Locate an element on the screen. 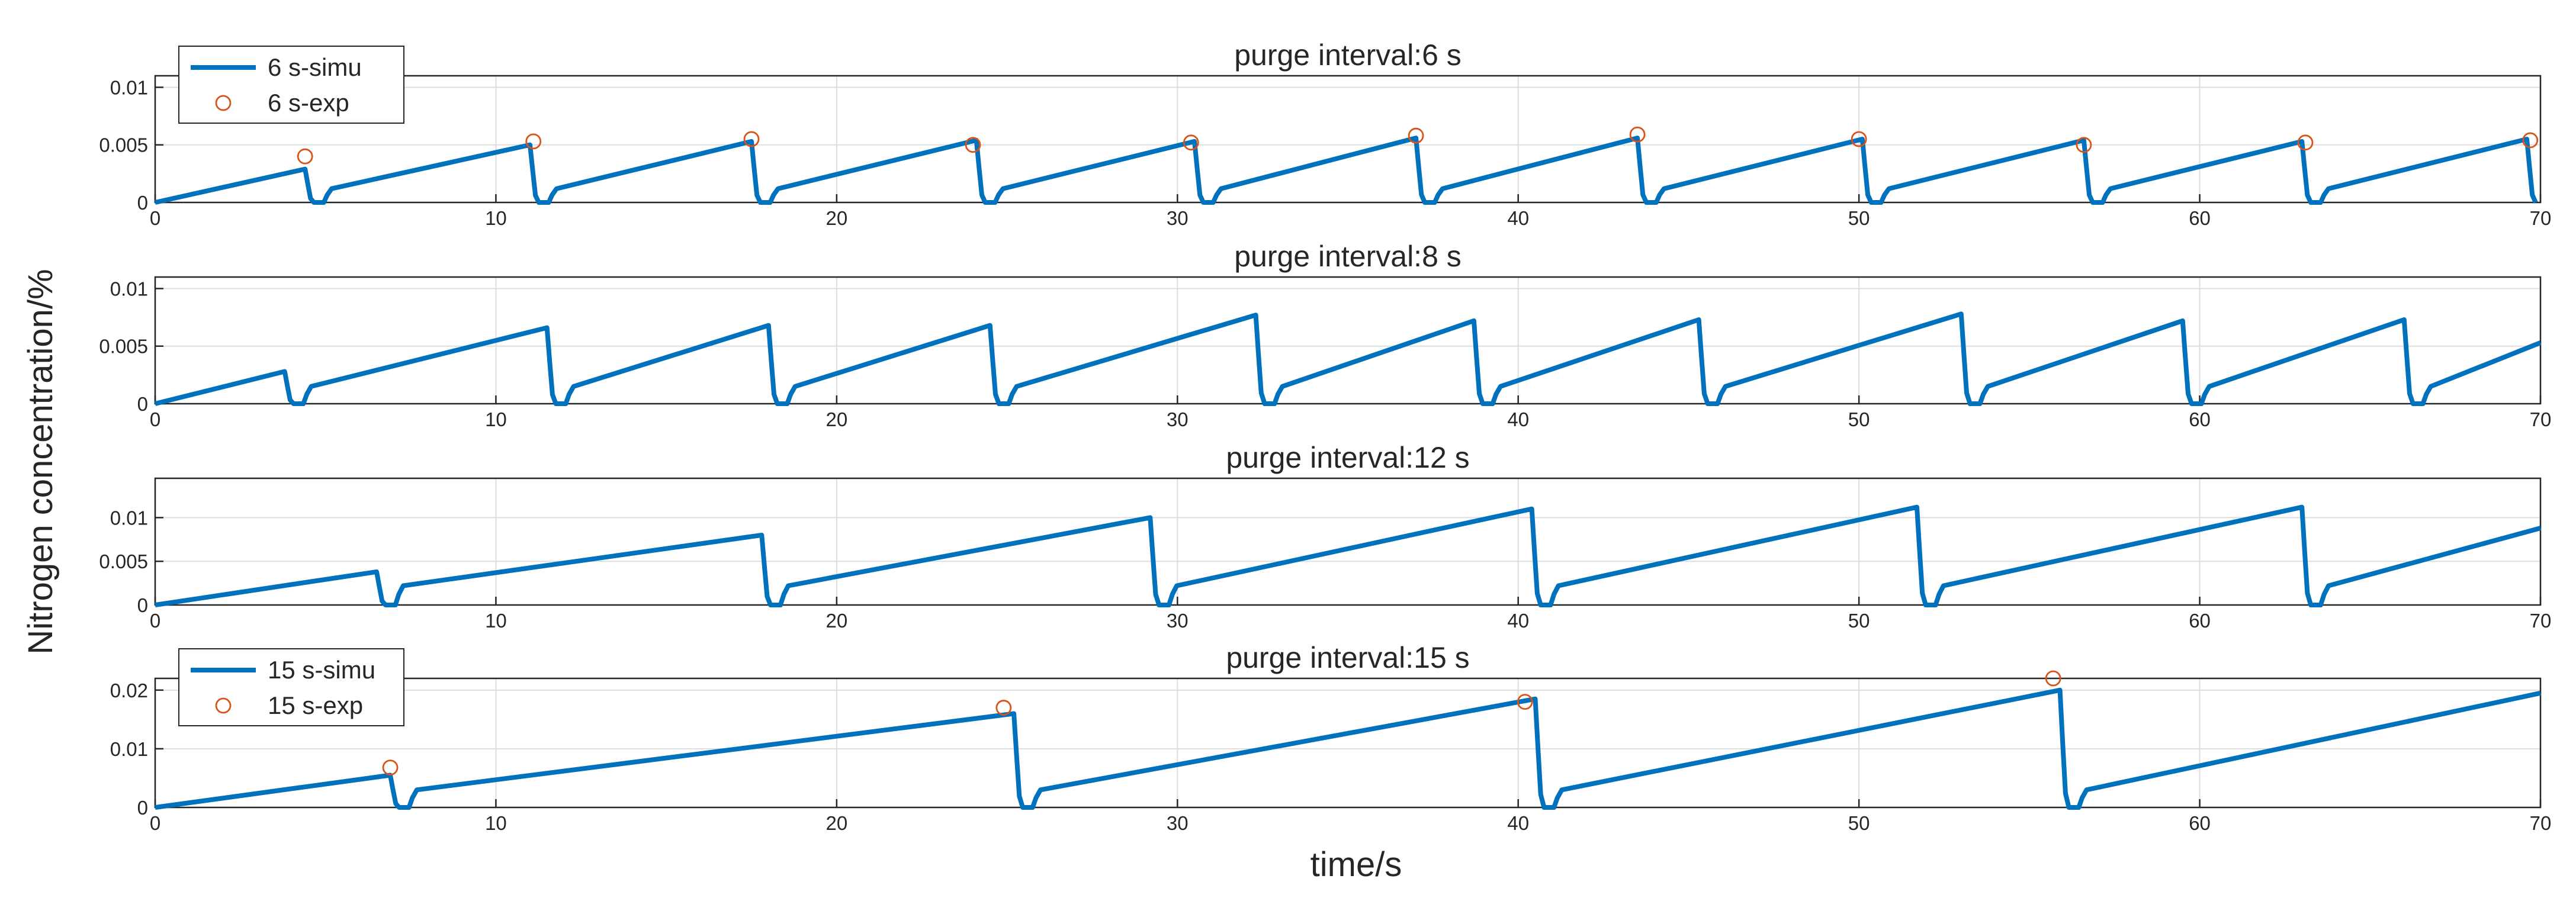 The height and width of the screenshot is (898, 2576). legend-exp-label: 15 s-exp is located at coordinates (316, 705).